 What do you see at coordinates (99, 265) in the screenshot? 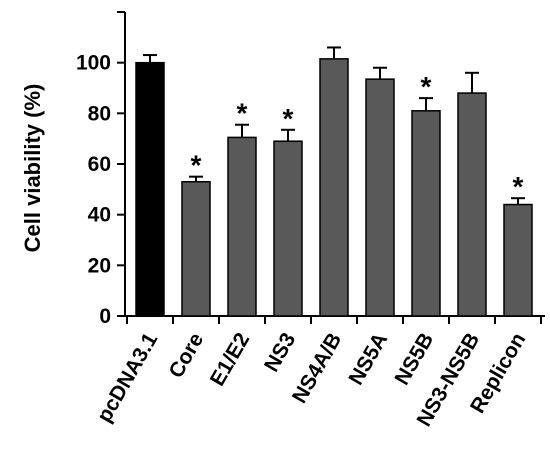
I see `y-tick-label: 20` at bounding box center [99, 265].